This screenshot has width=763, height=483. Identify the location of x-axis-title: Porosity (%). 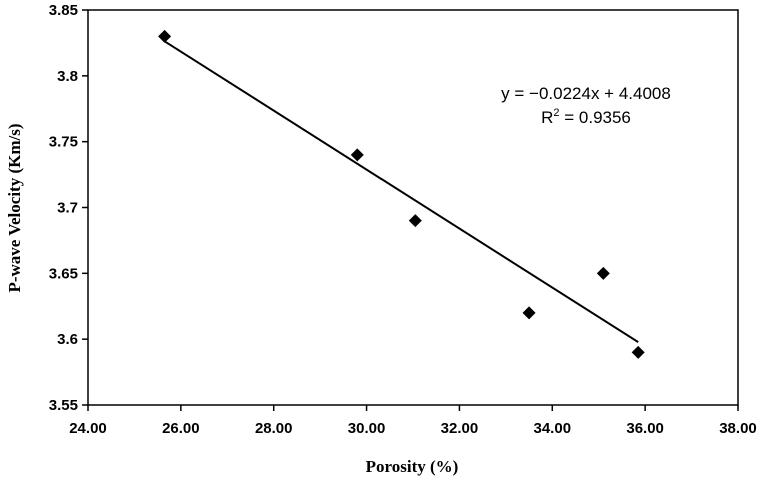
(412, 466).